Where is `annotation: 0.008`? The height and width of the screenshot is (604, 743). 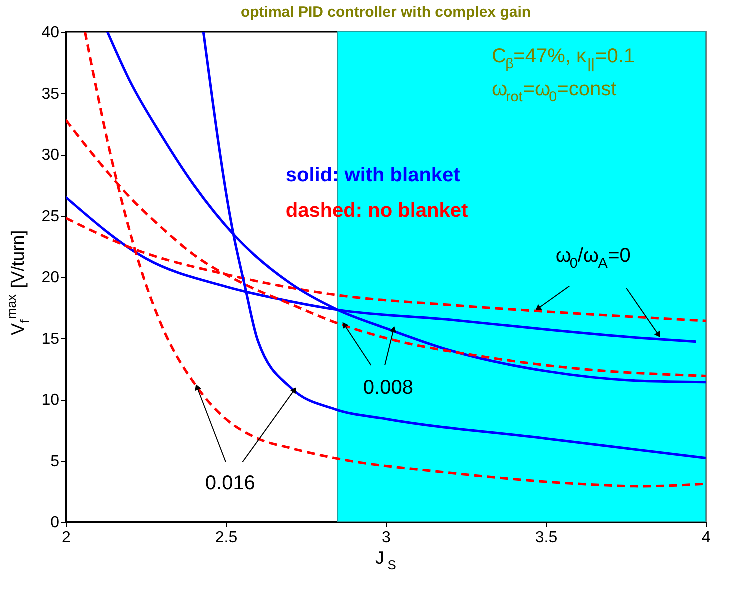 annotation: 0.008 is located at coordinates (388, 387).